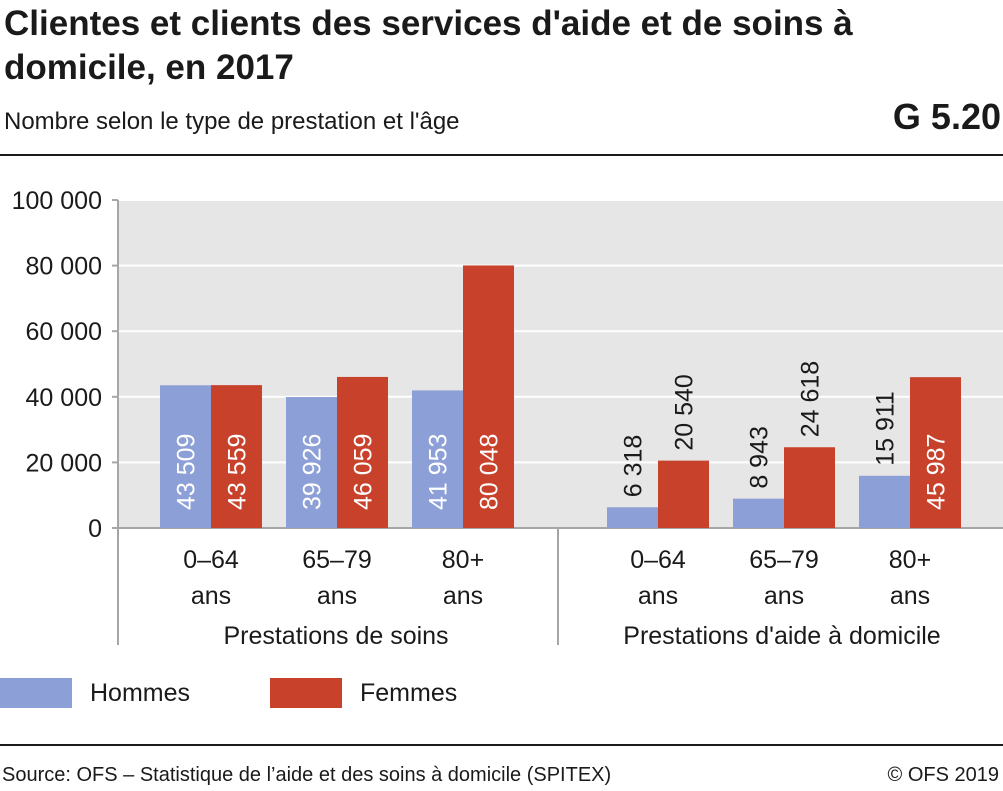  Describe the element at coordinates (409, 692) in the screenshot. I see `legend-label-femmes: Femmes` at that location.